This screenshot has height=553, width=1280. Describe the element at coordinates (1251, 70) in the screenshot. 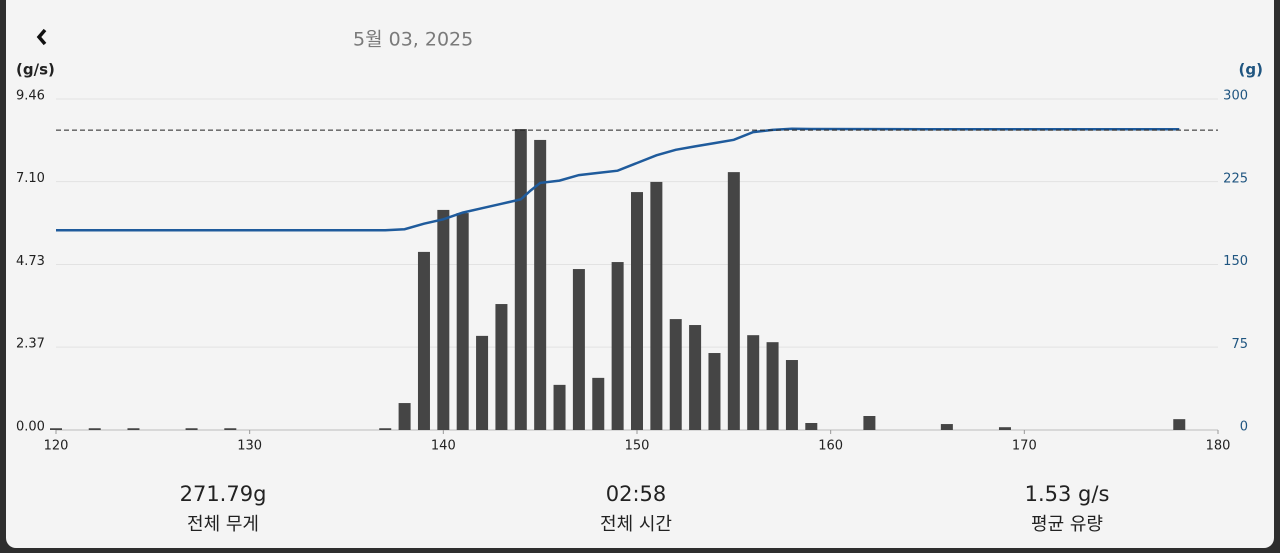

I see `y2-axis-label: (g)` at that location.